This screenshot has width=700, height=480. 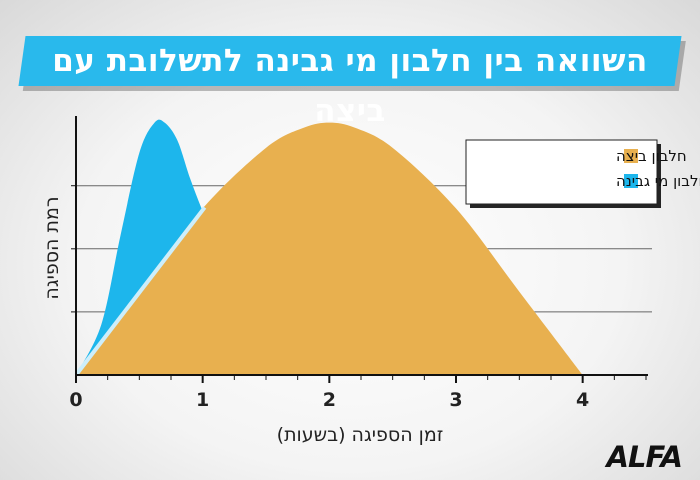 What do you see at coordinates (360, 435) in the screenshot?
I see `x-axis-label: זמן הספיגה (בשעות)` at bounding box center [360, 435].